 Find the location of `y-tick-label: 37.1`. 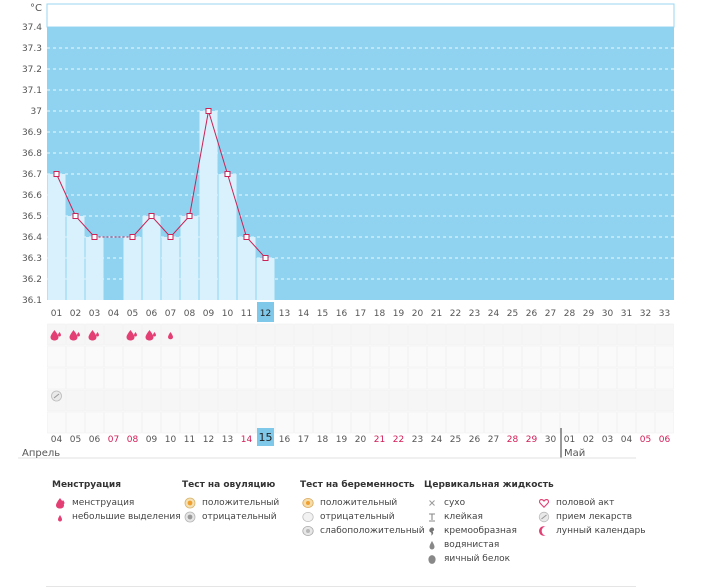

y-tick-label: 37.1 is located at coordinates (32, 91).